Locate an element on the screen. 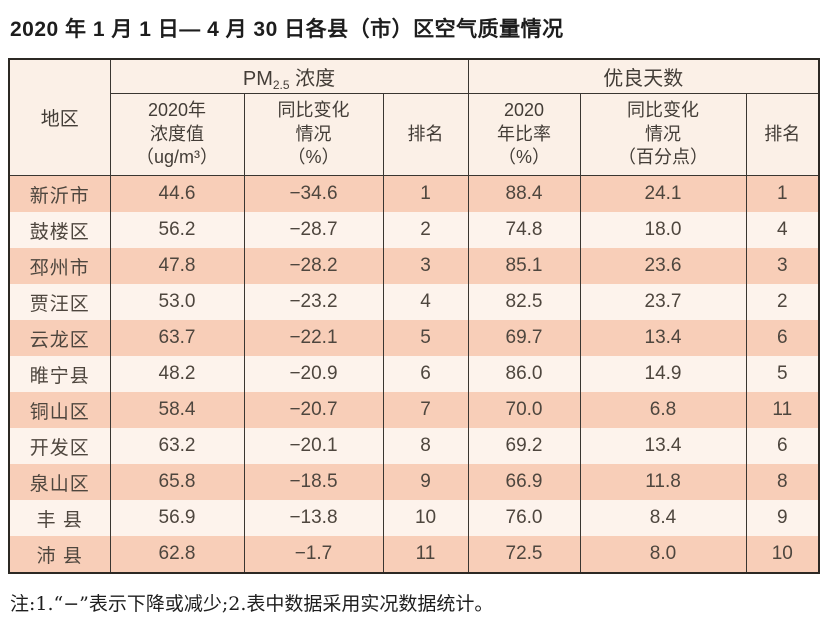 The width and height of the screenshot is (825, 620). col-header-pm-change: 同比变化 情况 （%） is located at coordinates (313, 134).